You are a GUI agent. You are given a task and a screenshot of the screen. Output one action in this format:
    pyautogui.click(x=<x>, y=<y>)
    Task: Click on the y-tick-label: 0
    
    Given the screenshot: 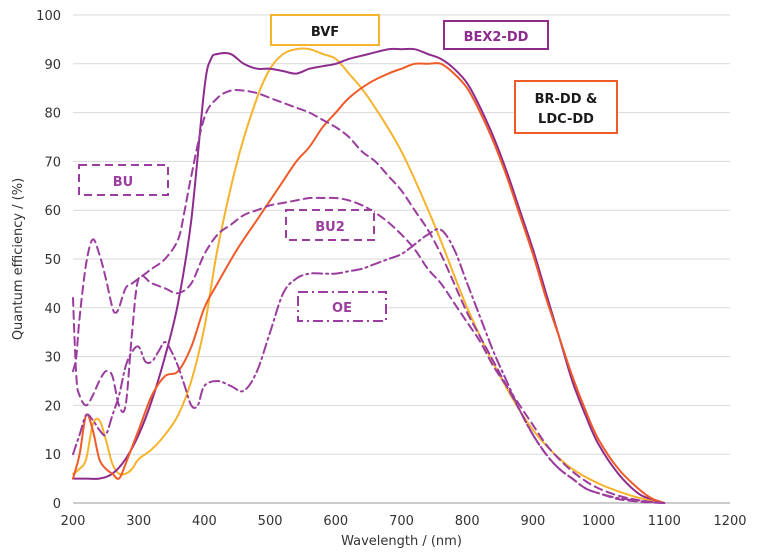 What is the action you would take?
    pyautogui.click(x=57, y=504)
    